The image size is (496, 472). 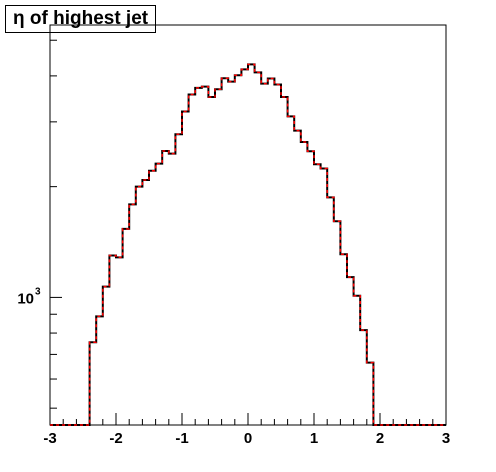 What do you see at coordinates (380, 438) in the screenshot?
I see `x-tick-label: 2` at bounding box center [380, 438].